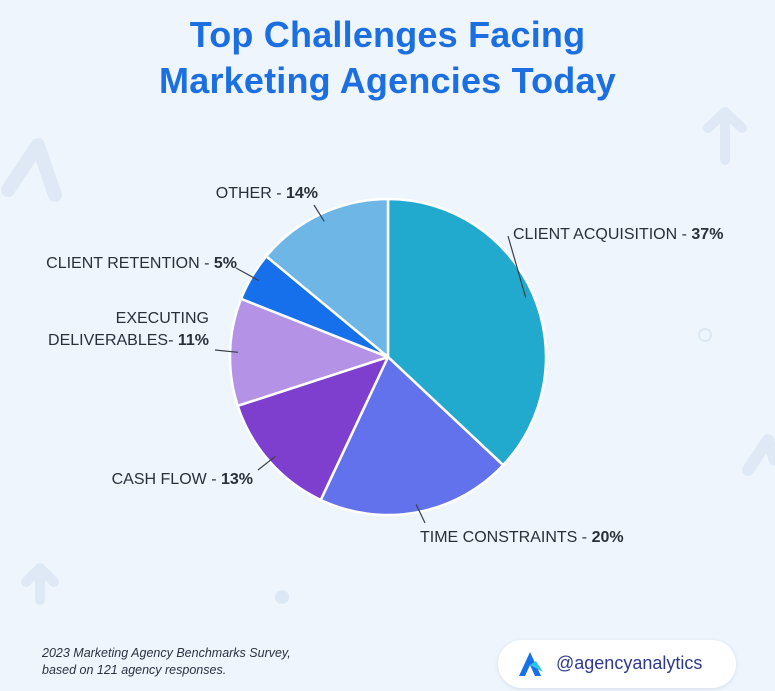 The image size is (775, 691). What do you see at coordinates (182, 479) in the screenshot?
I see `slice-label-cash-flow: CASH FLOW - 13%` at bounding box center [182, 479].